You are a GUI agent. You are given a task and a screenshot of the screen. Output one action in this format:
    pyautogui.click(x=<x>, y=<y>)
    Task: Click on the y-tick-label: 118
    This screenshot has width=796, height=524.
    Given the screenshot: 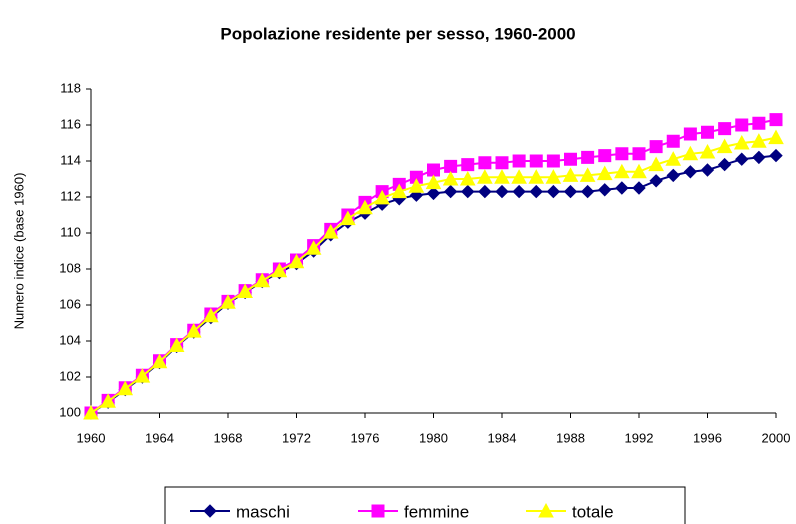 What is the action you would take?
    pyautogui.click(x=70, y=87)
    